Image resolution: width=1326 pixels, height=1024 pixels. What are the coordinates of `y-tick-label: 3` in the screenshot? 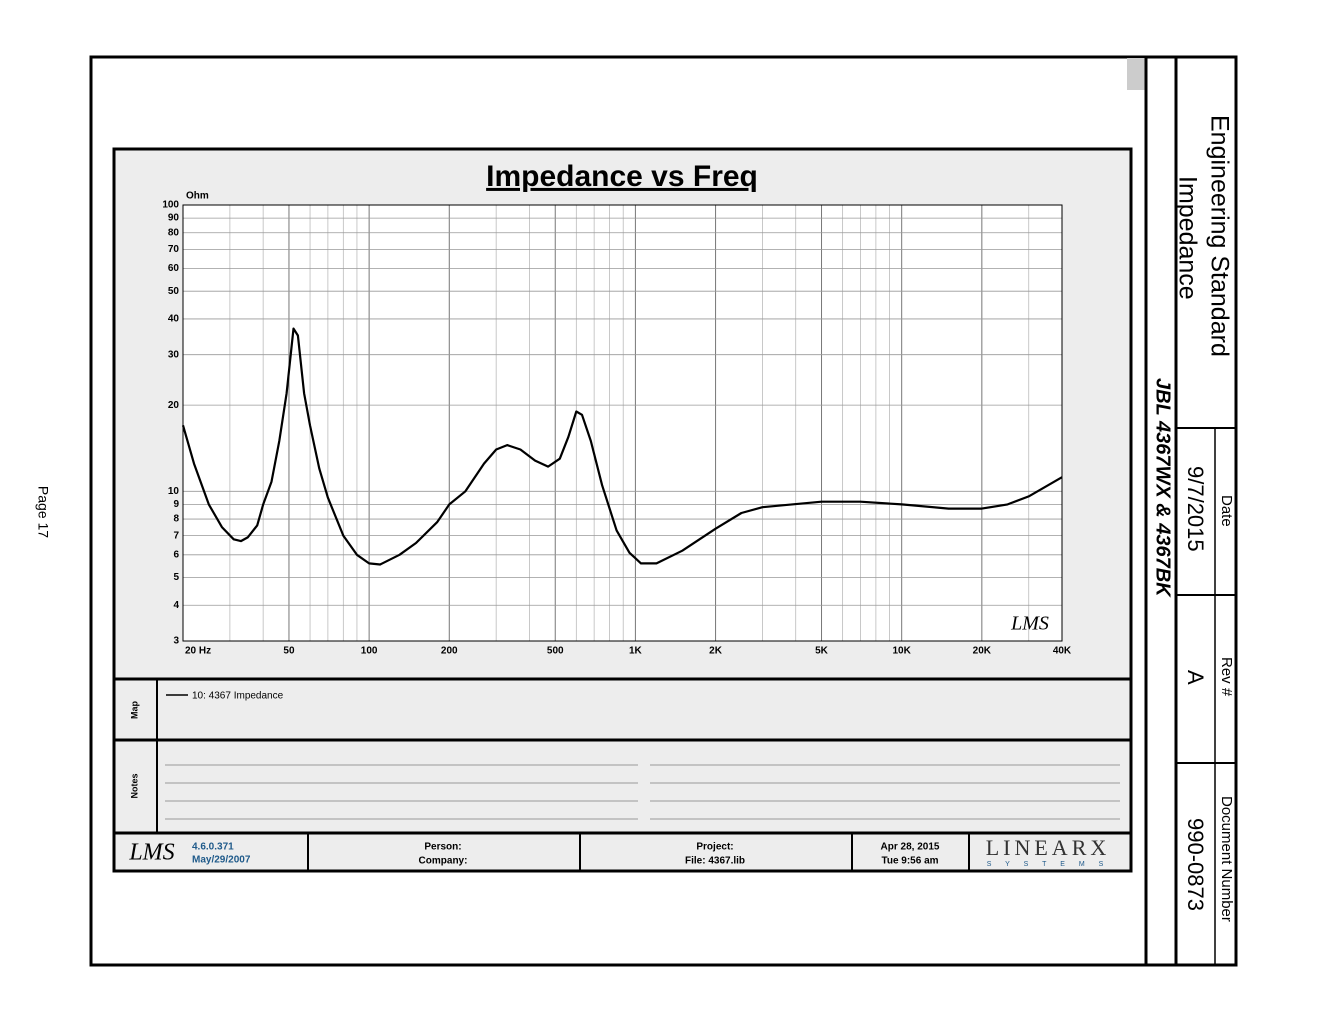 It's located at (176, 641).